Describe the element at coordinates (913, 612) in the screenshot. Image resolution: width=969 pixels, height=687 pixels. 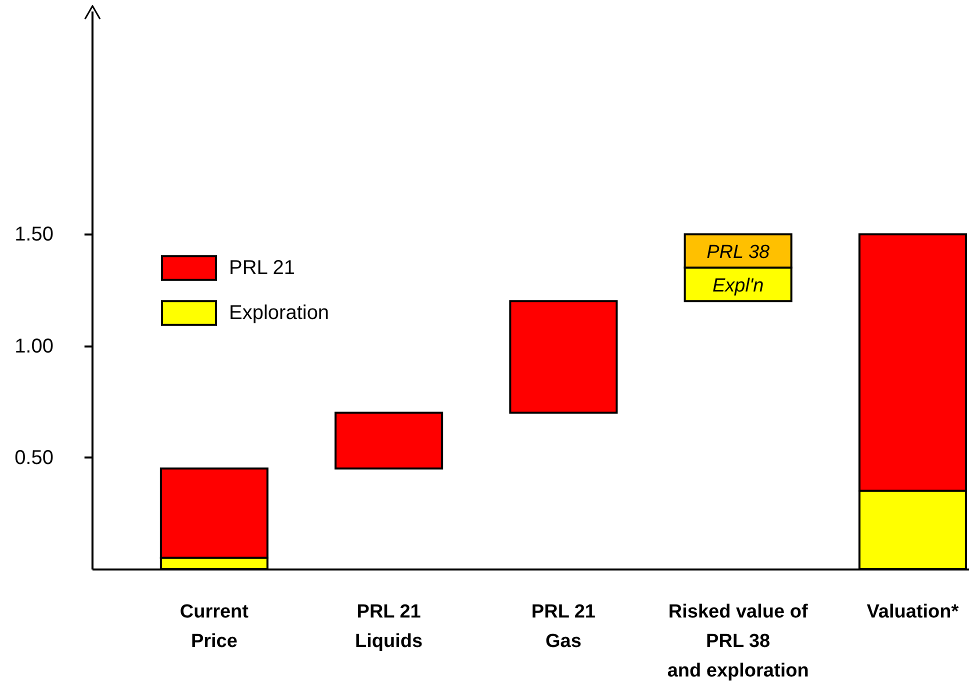
I see `x-tick-label: Valuation*` at that location.